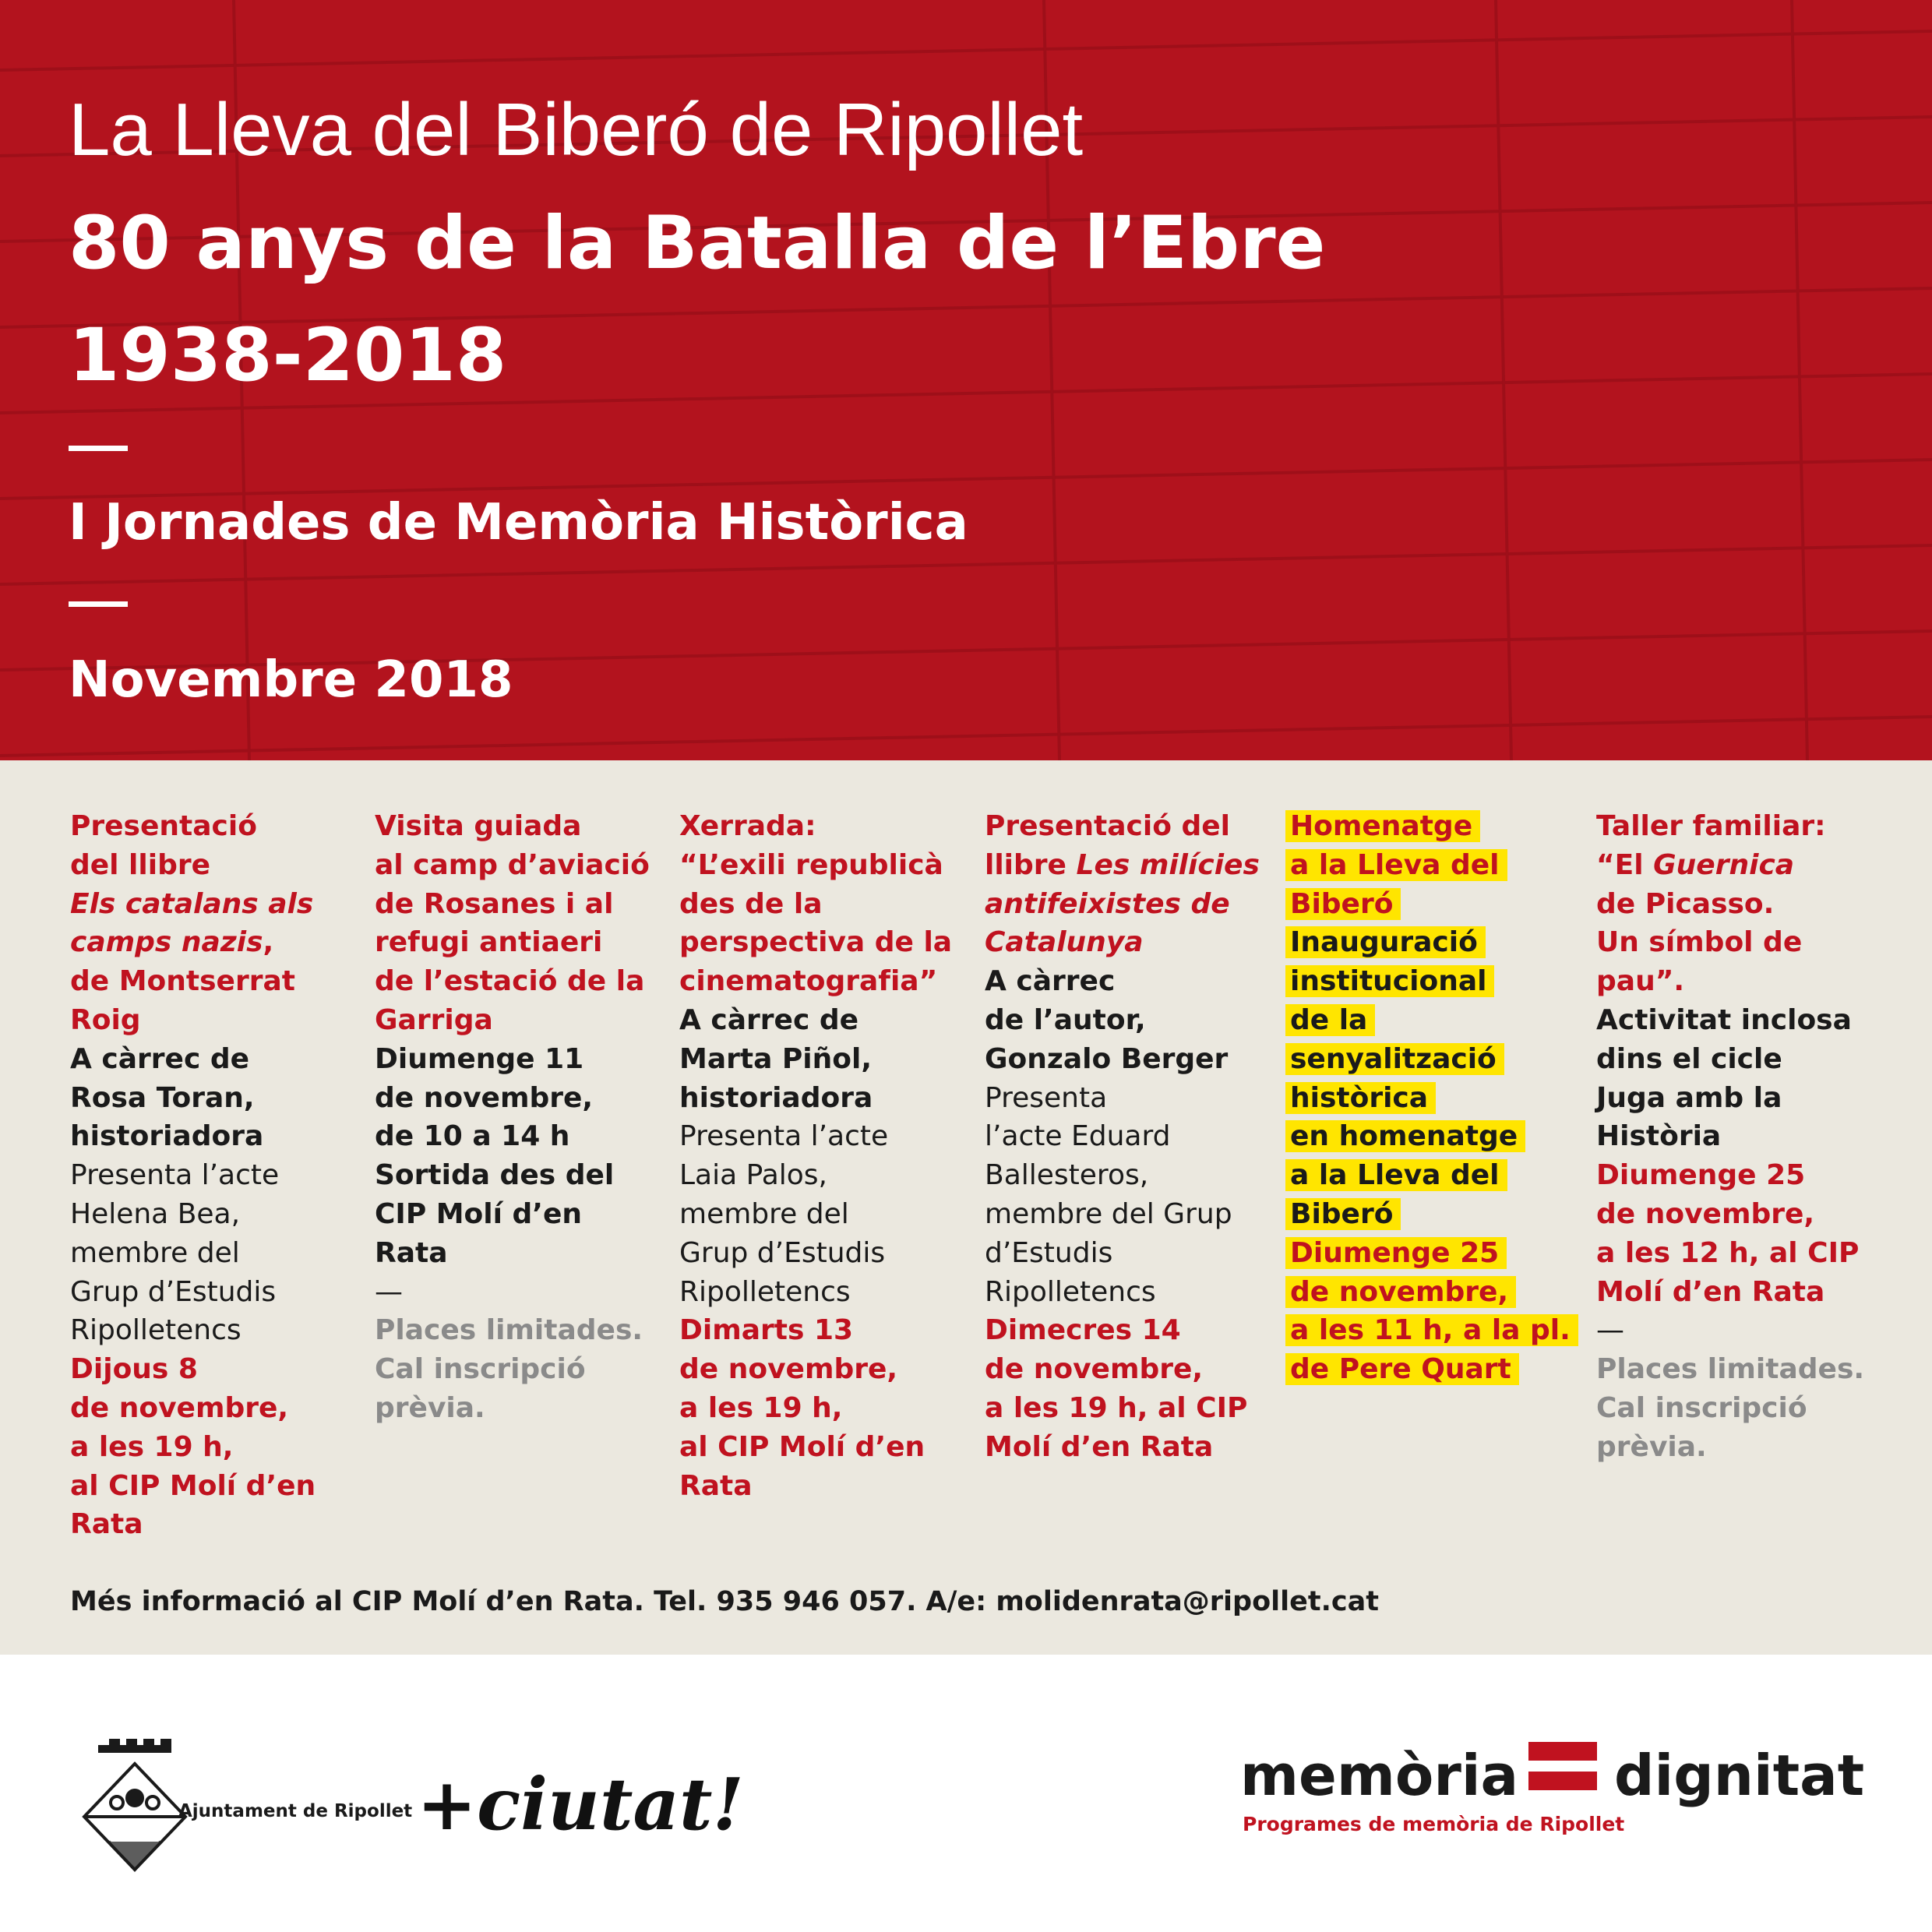  Describe the element at coordinates (751, 904) in the screenshot. I see `line-text: des de la` at that location.